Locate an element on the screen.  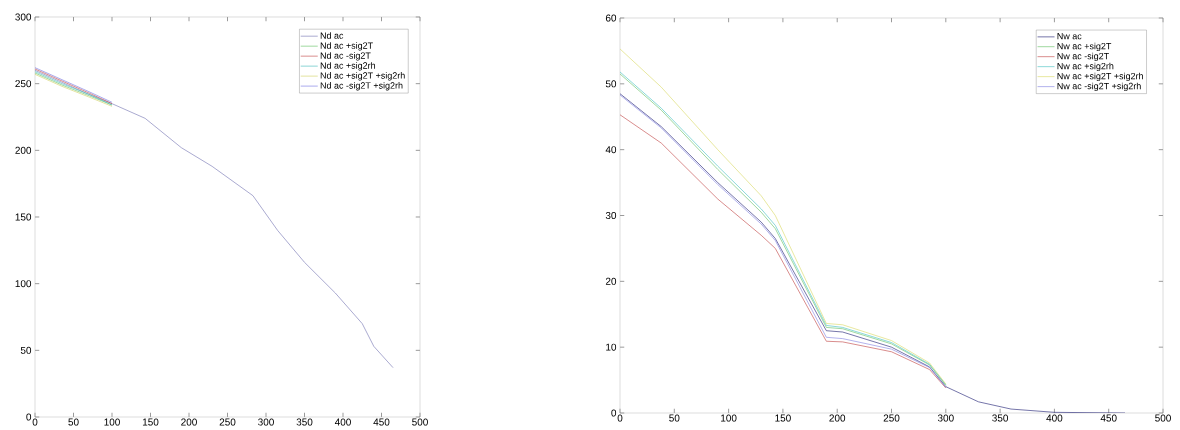
y-tick-label: 20 is located at coordinates (611, 281).